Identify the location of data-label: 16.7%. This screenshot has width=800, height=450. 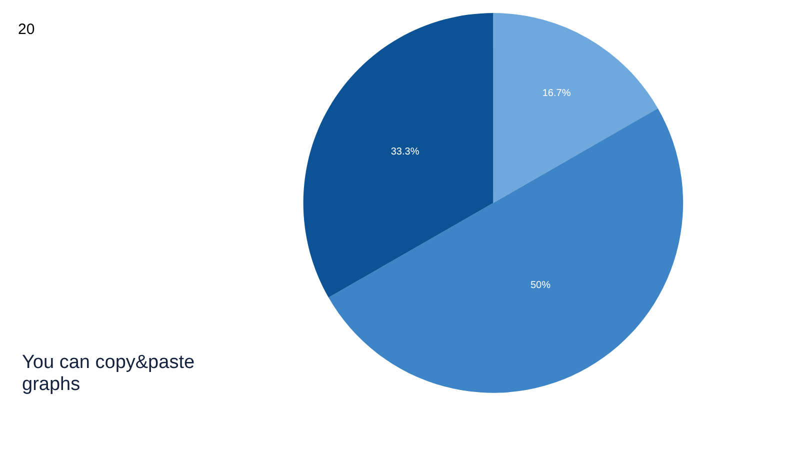
(556, 93).